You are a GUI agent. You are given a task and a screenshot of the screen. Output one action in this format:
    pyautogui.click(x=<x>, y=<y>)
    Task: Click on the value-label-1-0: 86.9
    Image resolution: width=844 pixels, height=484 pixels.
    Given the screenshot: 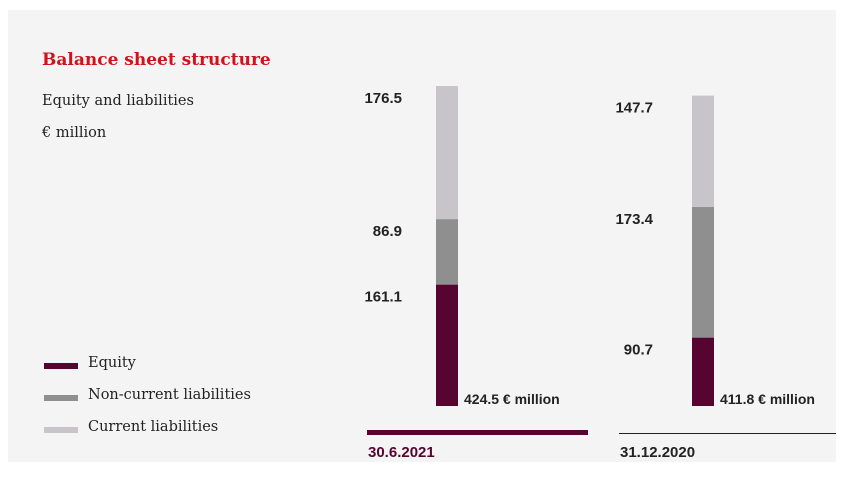 What is the action you would take?
    pyautogui.click(x=387, y=231)
    